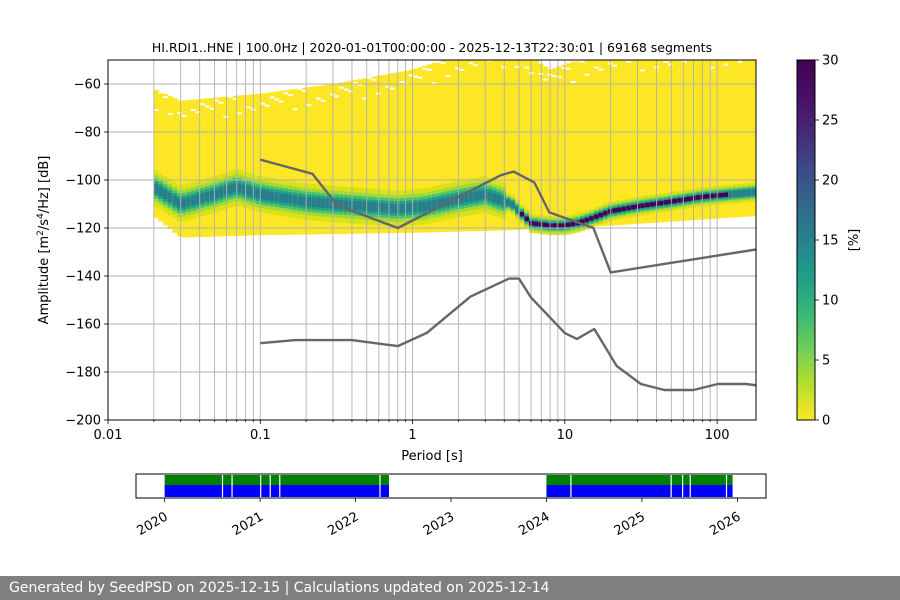  I want to click on x-tick-label: 1, so click(412, 435).